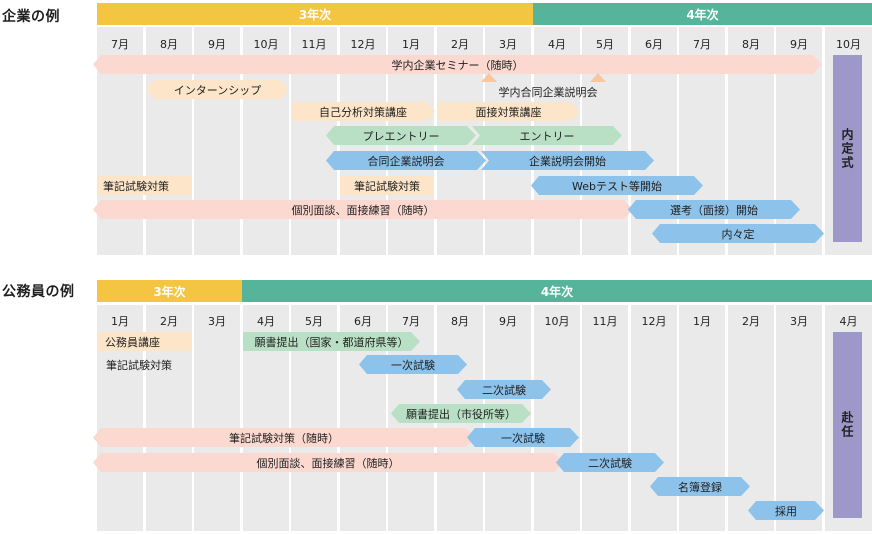 The height and width of the screenshot is (534, 872). Describe the element at coordinates (567, 160) in the screenshot. I see `company-briefing-start-bar: 企業説明会開始` at that location.